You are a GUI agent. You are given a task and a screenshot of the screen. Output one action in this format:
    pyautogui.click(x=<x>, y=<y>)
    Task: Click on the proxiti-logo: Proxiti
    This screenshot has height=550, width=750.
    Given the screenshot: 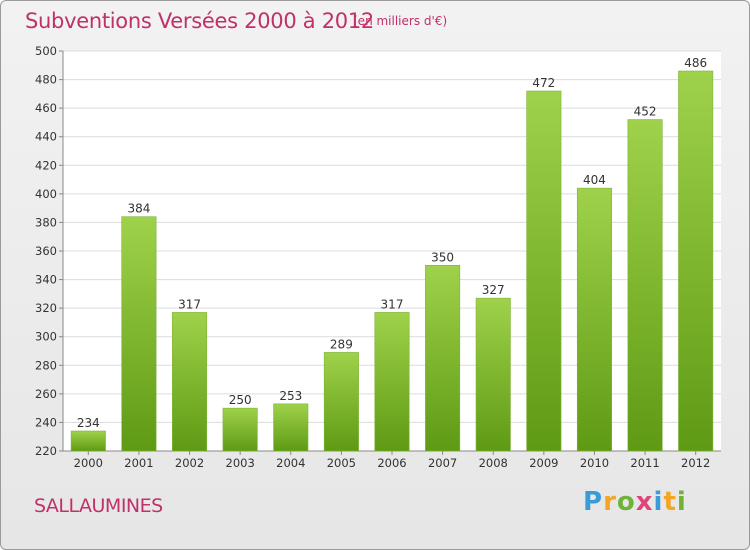 What is the action you would take?
    pyautogui.click(x=635, y=502)
    